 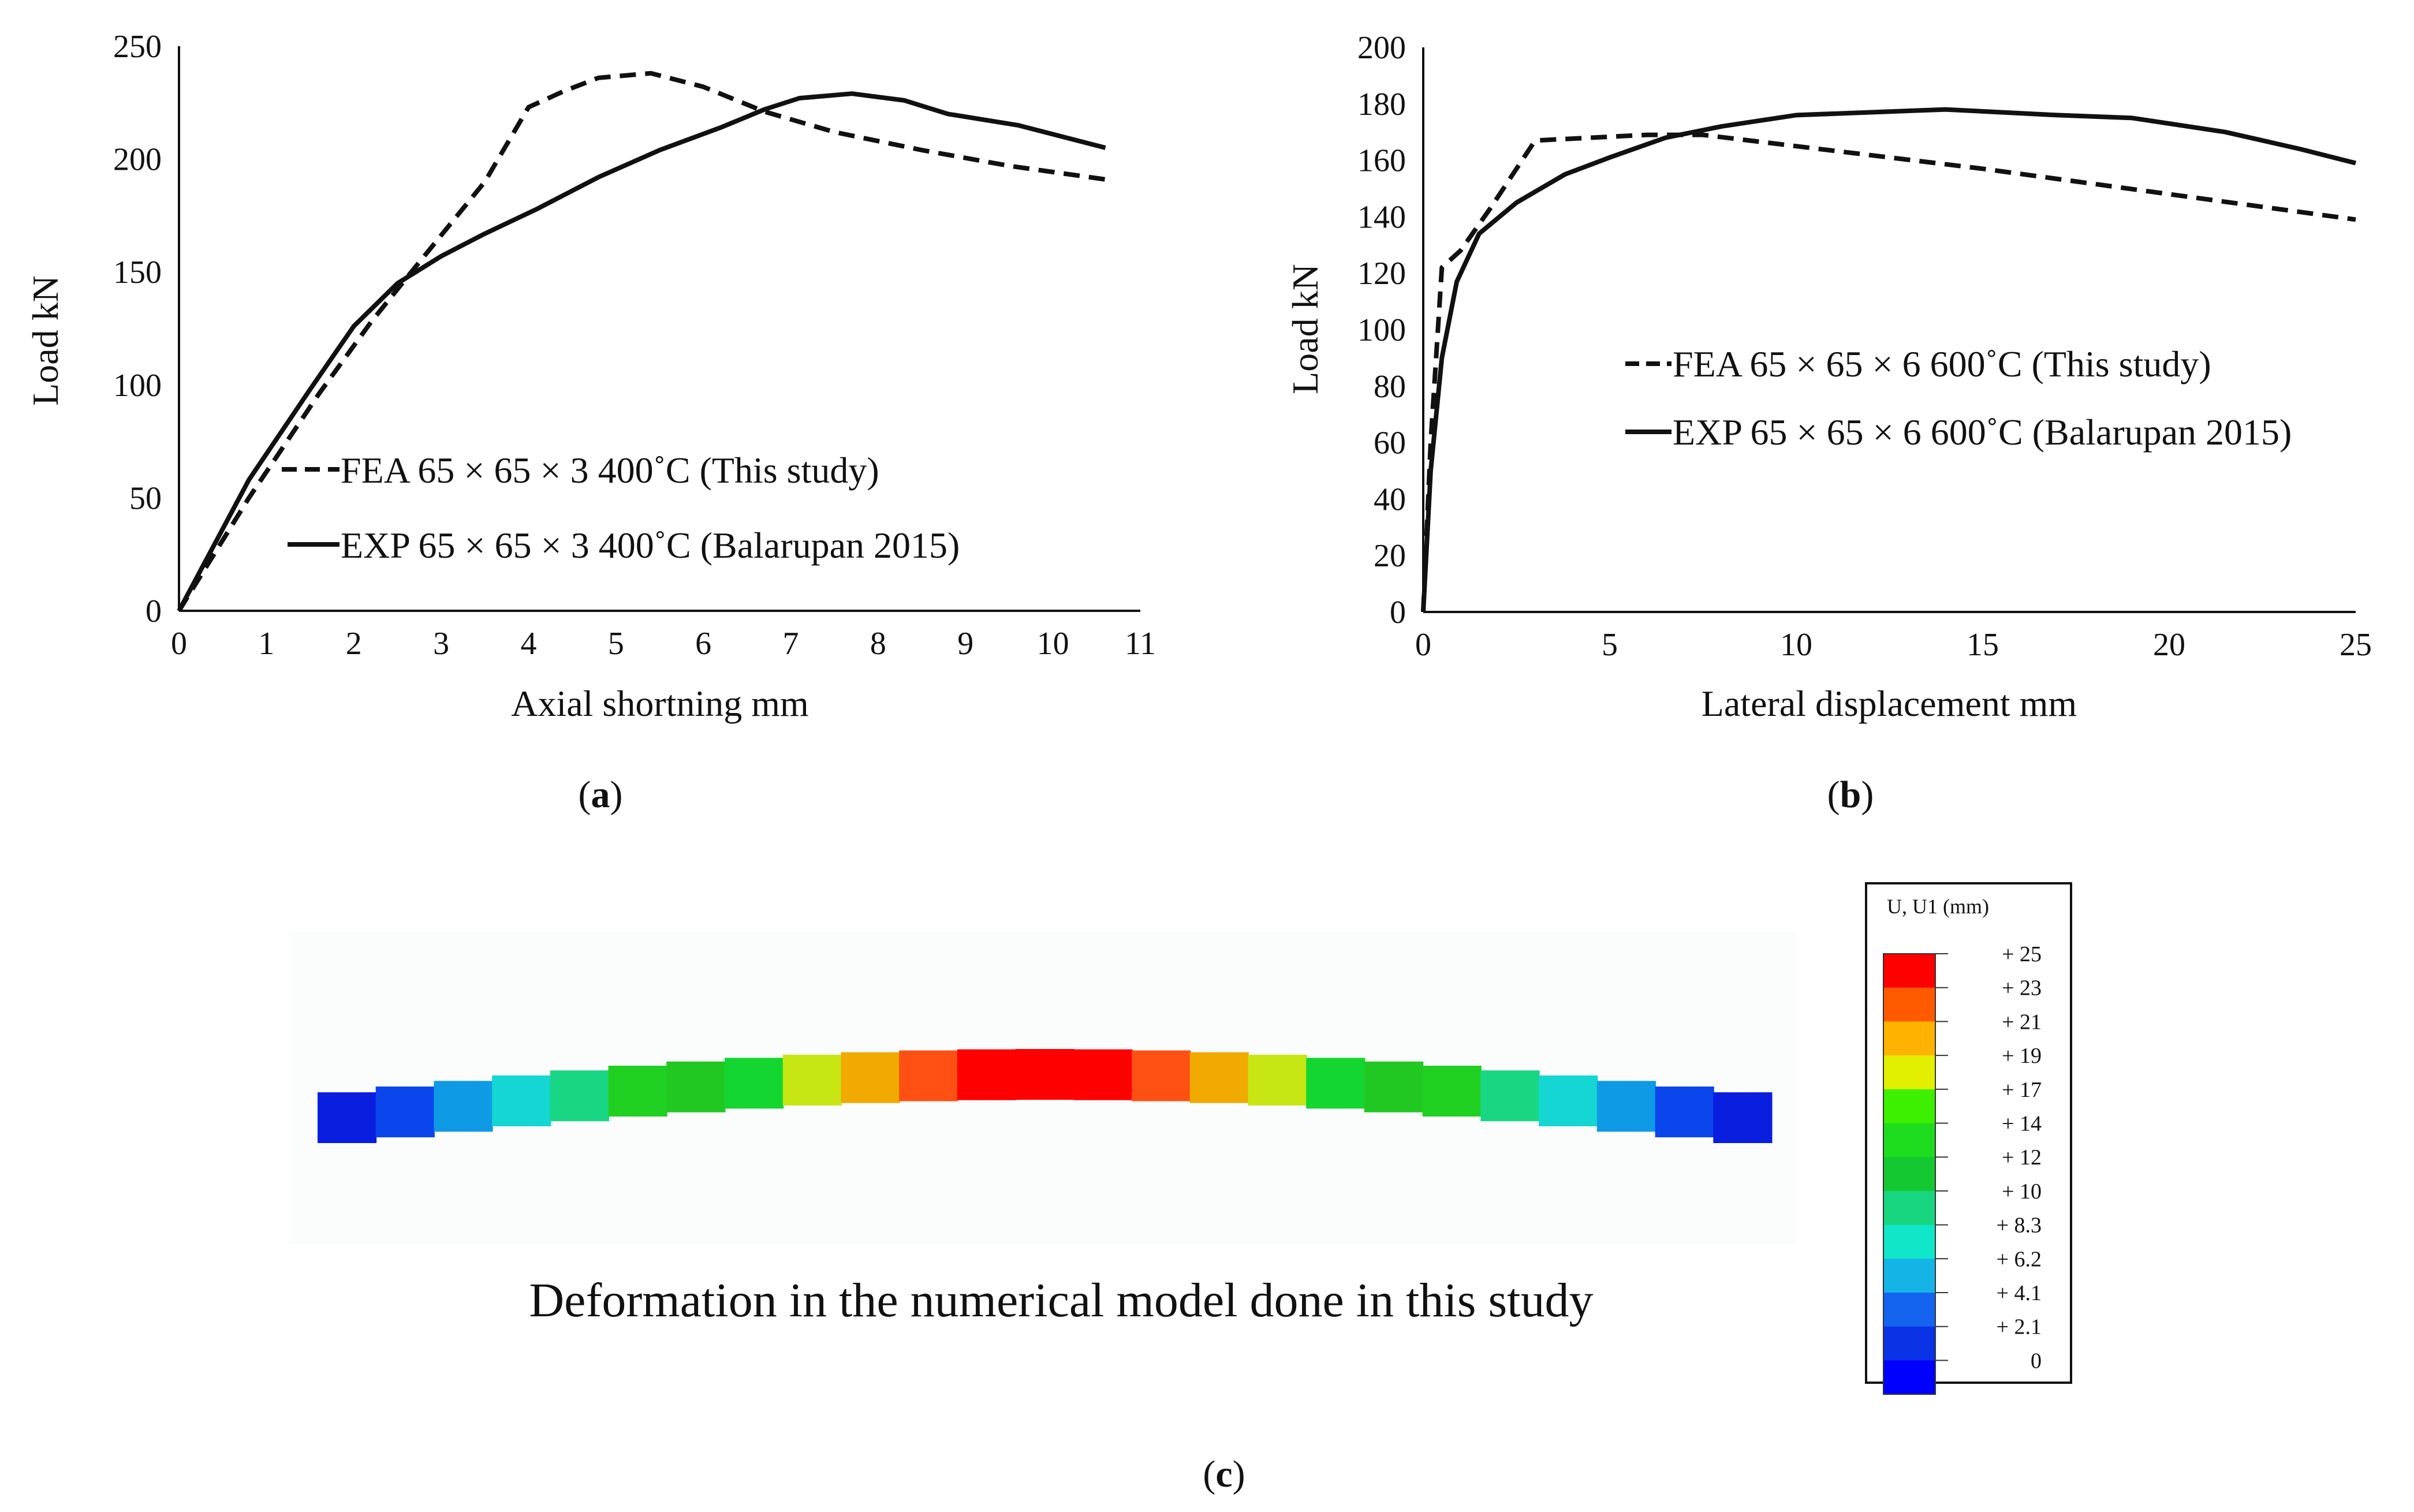 What do you see at coordinates (2020, 1226) in the screenshot?
I see `colorbar-label: + 8.3` at bounding box center [2020, 1226].